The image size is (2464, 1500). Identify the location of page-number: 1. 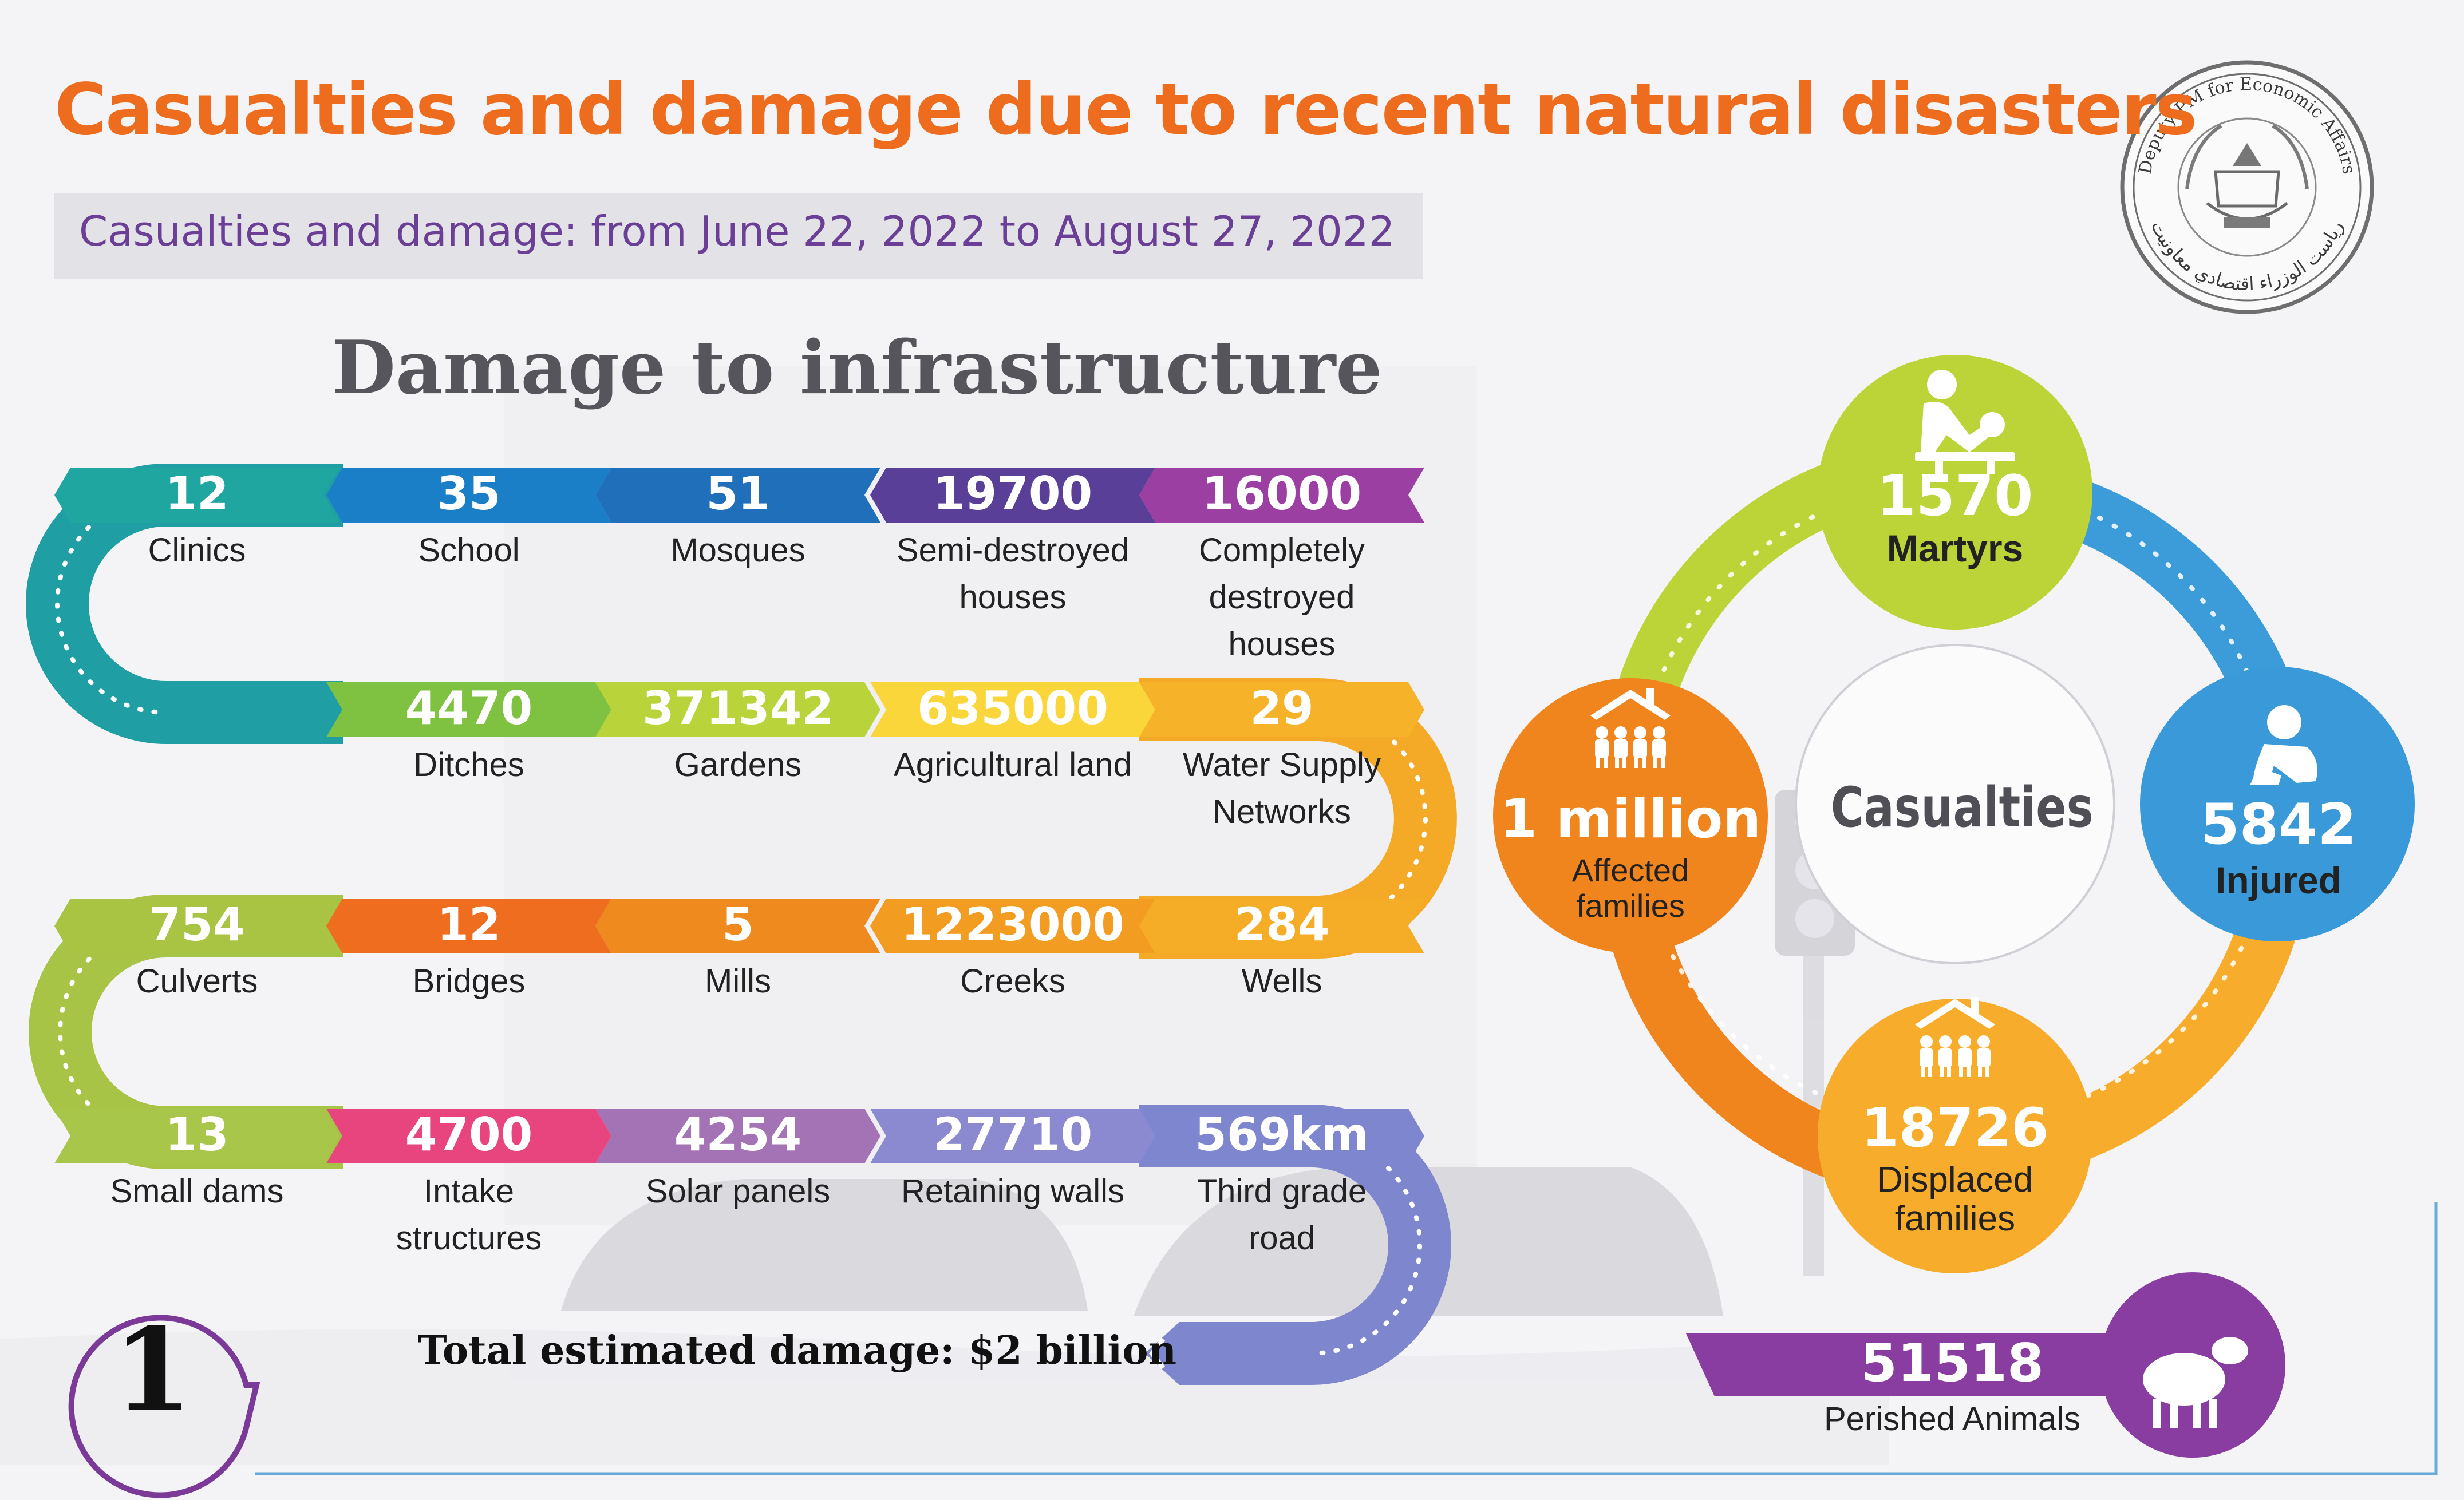
(153, 1370).